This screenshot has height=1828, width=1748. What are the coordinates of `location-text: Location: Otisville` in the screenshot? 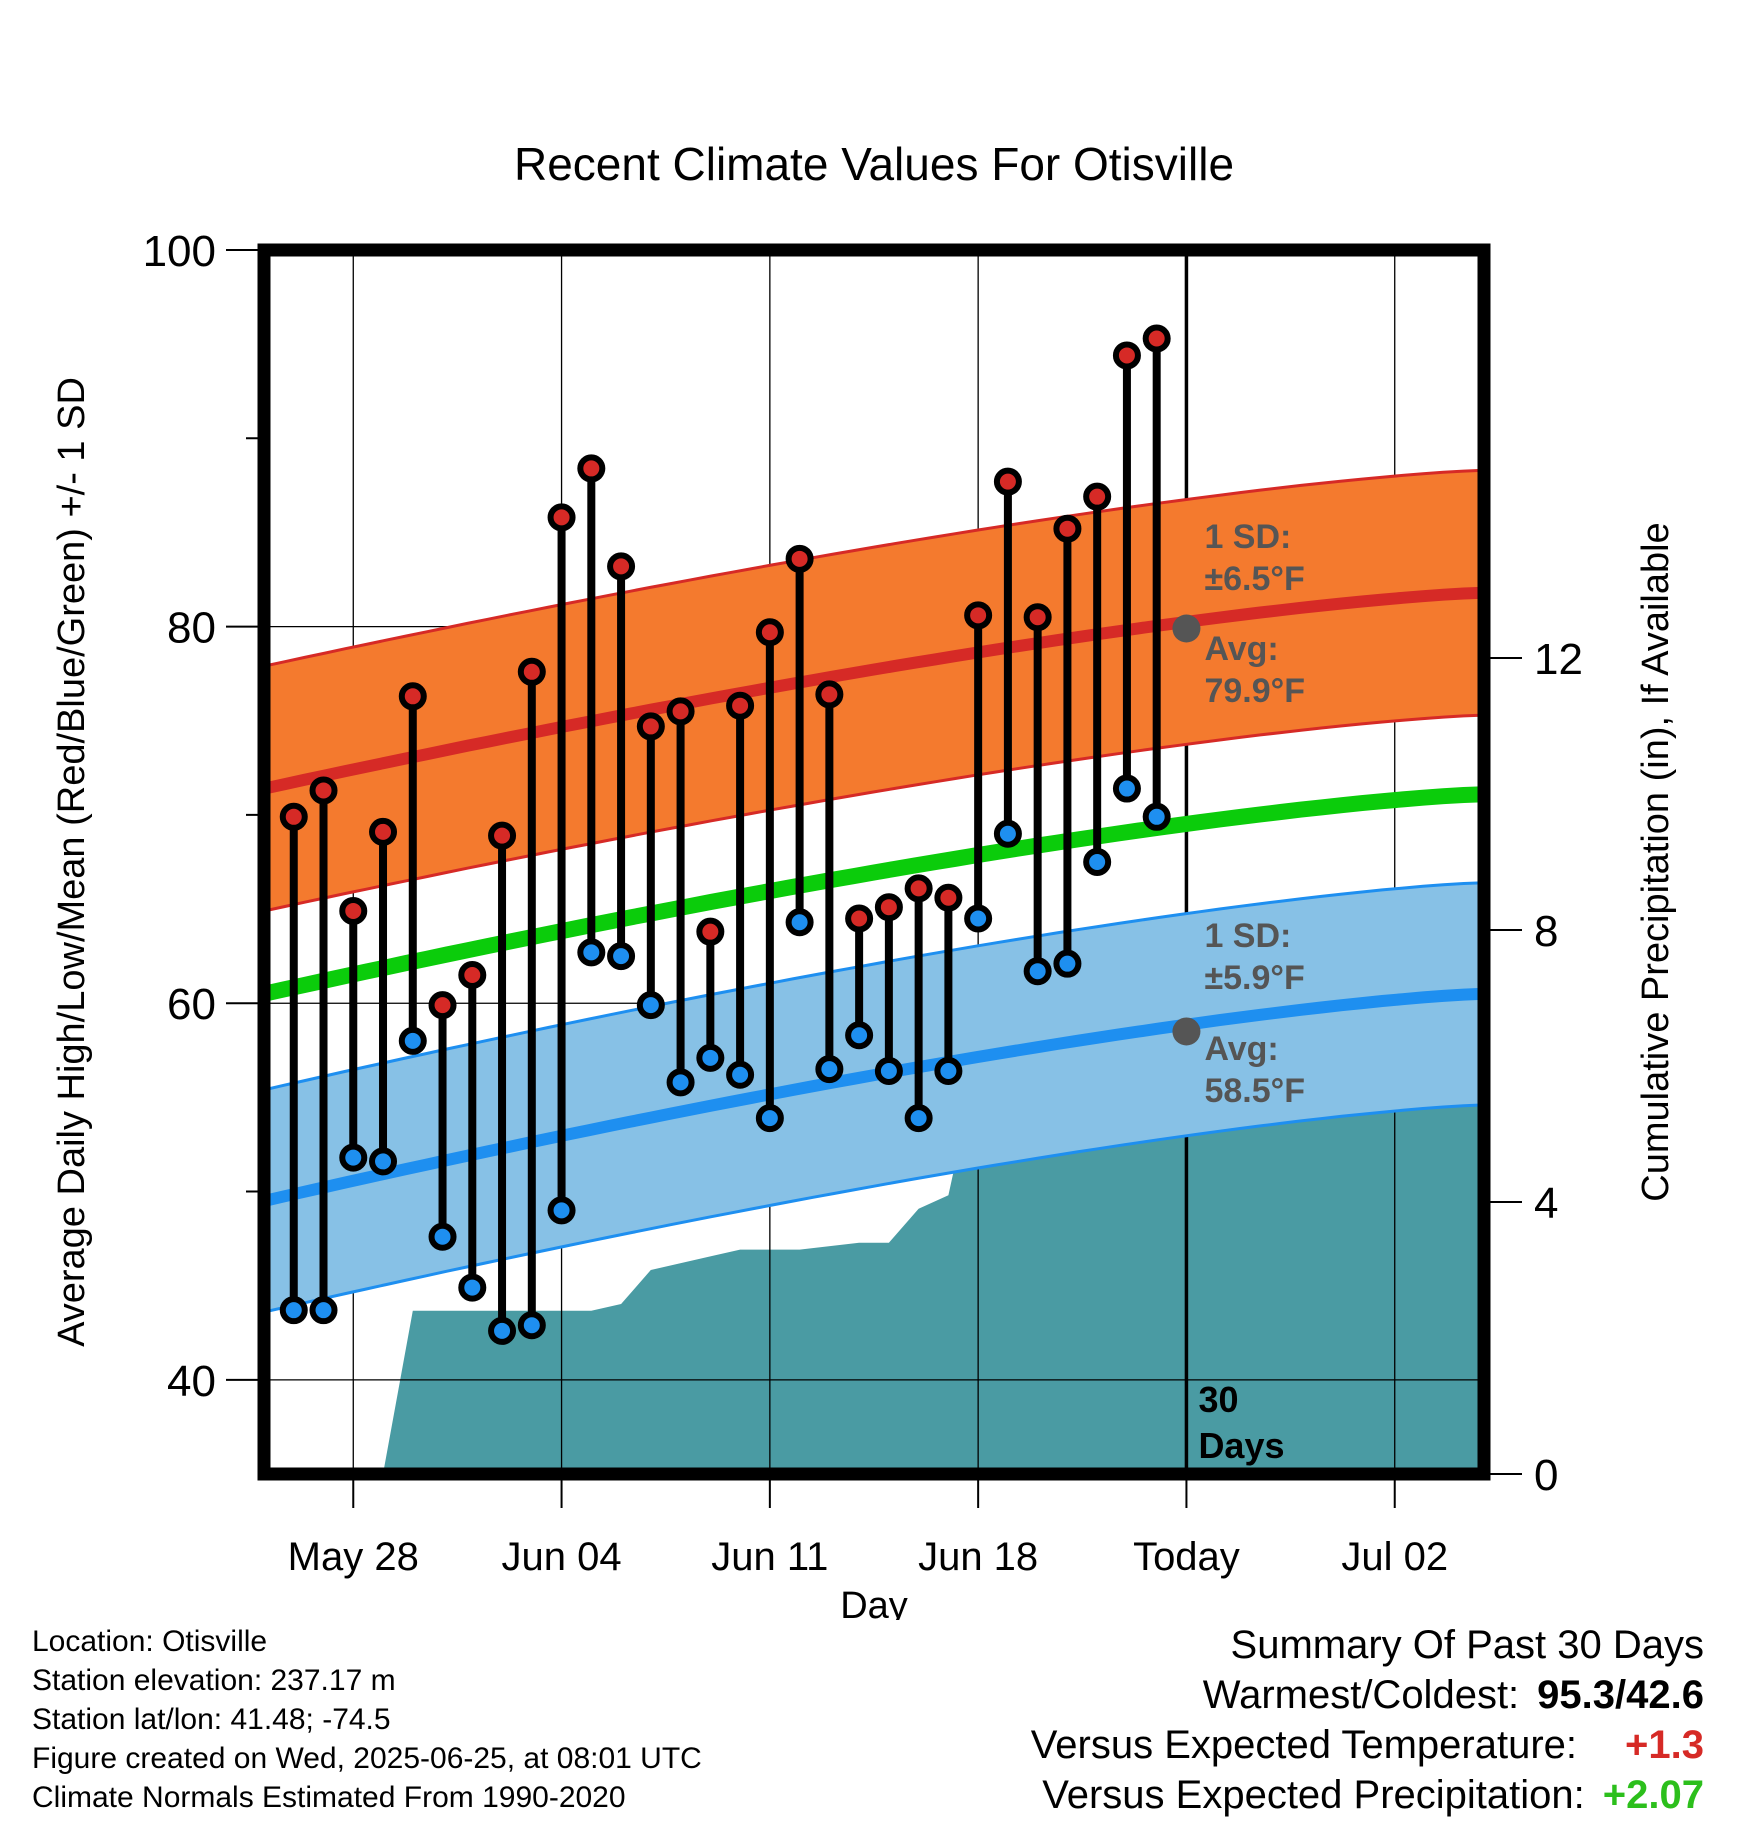 It's located at (150, 1641).